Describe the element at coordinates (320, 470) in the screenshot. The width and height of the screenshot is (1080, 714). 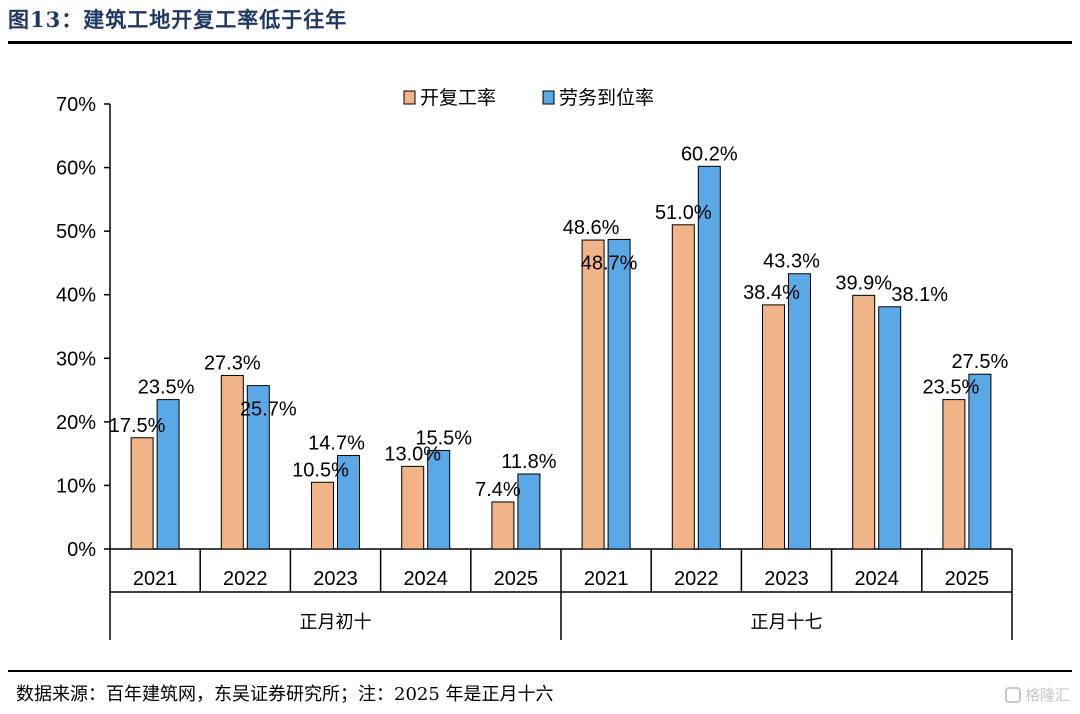
I see `data-label: 10.5%` at that location.